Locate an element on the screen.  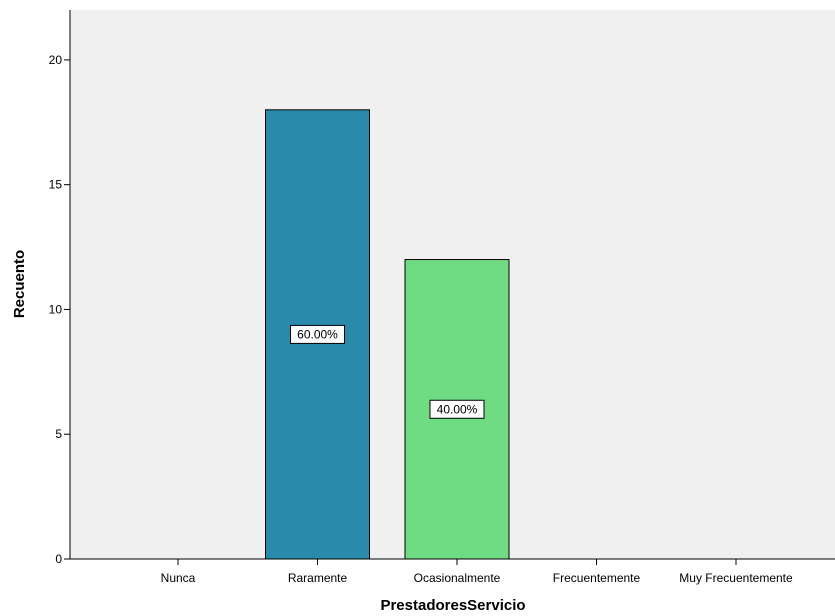
x-tick-label: Raramente is located at coordinates (318, 578).